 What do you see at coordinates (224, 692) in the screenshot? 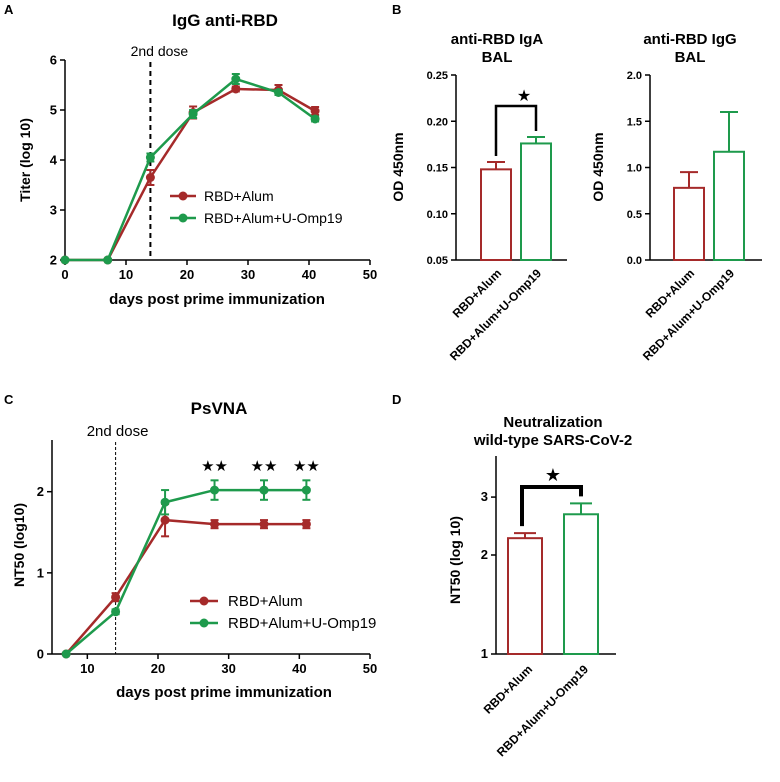
I see `panel-c-x-label: days post prime immunization` at bounding box center [224, 692].